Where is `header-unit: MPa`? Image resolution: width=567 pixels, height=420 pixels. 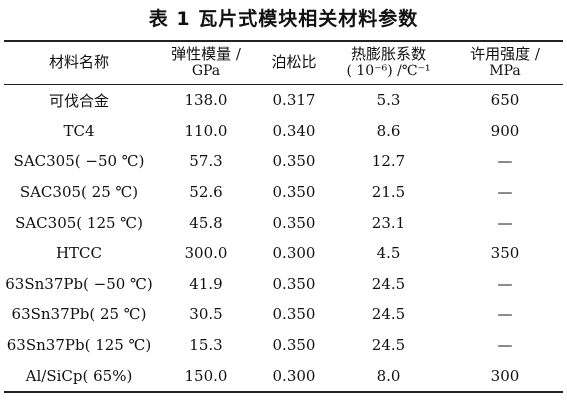 header-unit: MPa is located at coordinates (505, 70).